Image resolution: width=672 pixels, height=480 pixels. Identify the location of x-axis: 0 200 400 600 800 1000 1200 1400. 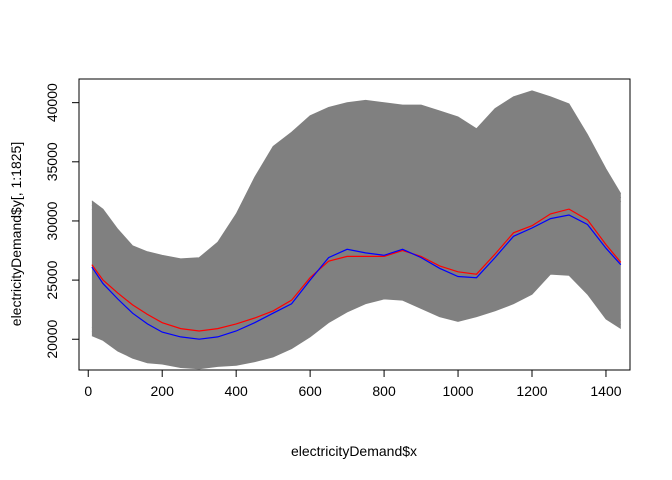
(353, 384).